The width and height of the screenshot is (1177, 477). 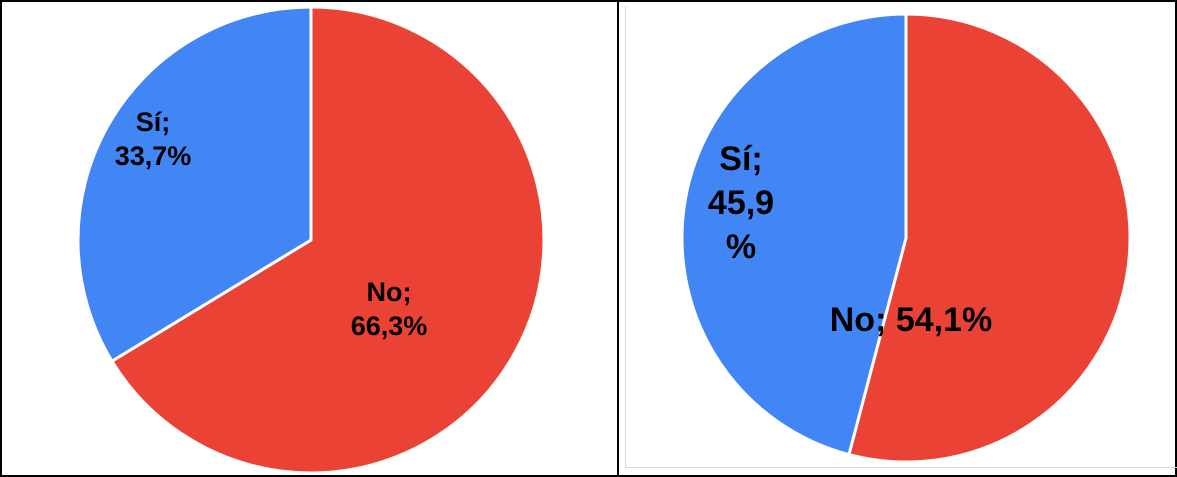 I want to click on slice-data-label: No; 54,1%, so click(x=911, y=320).